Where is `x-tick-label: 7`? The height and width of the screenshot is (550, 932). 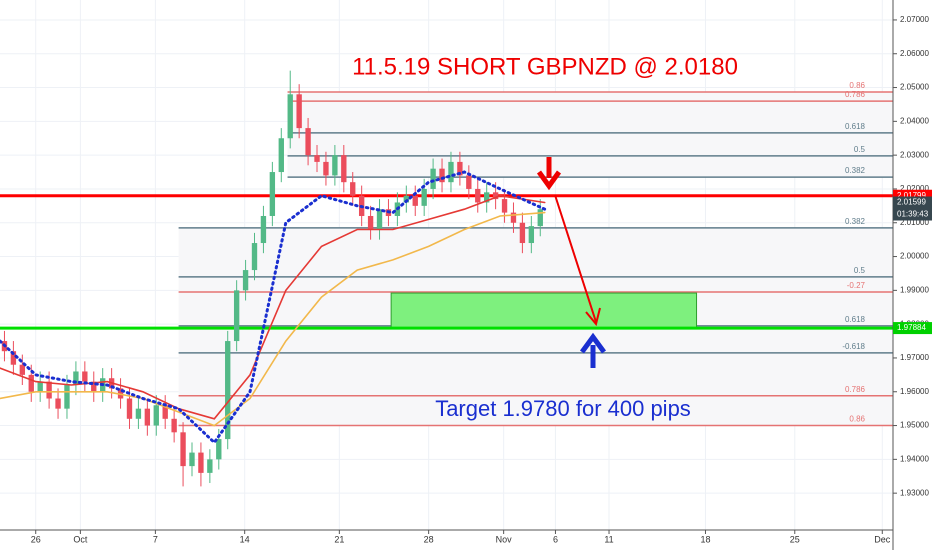 x-tick-label: 7 is located at coordinates (155, 539).